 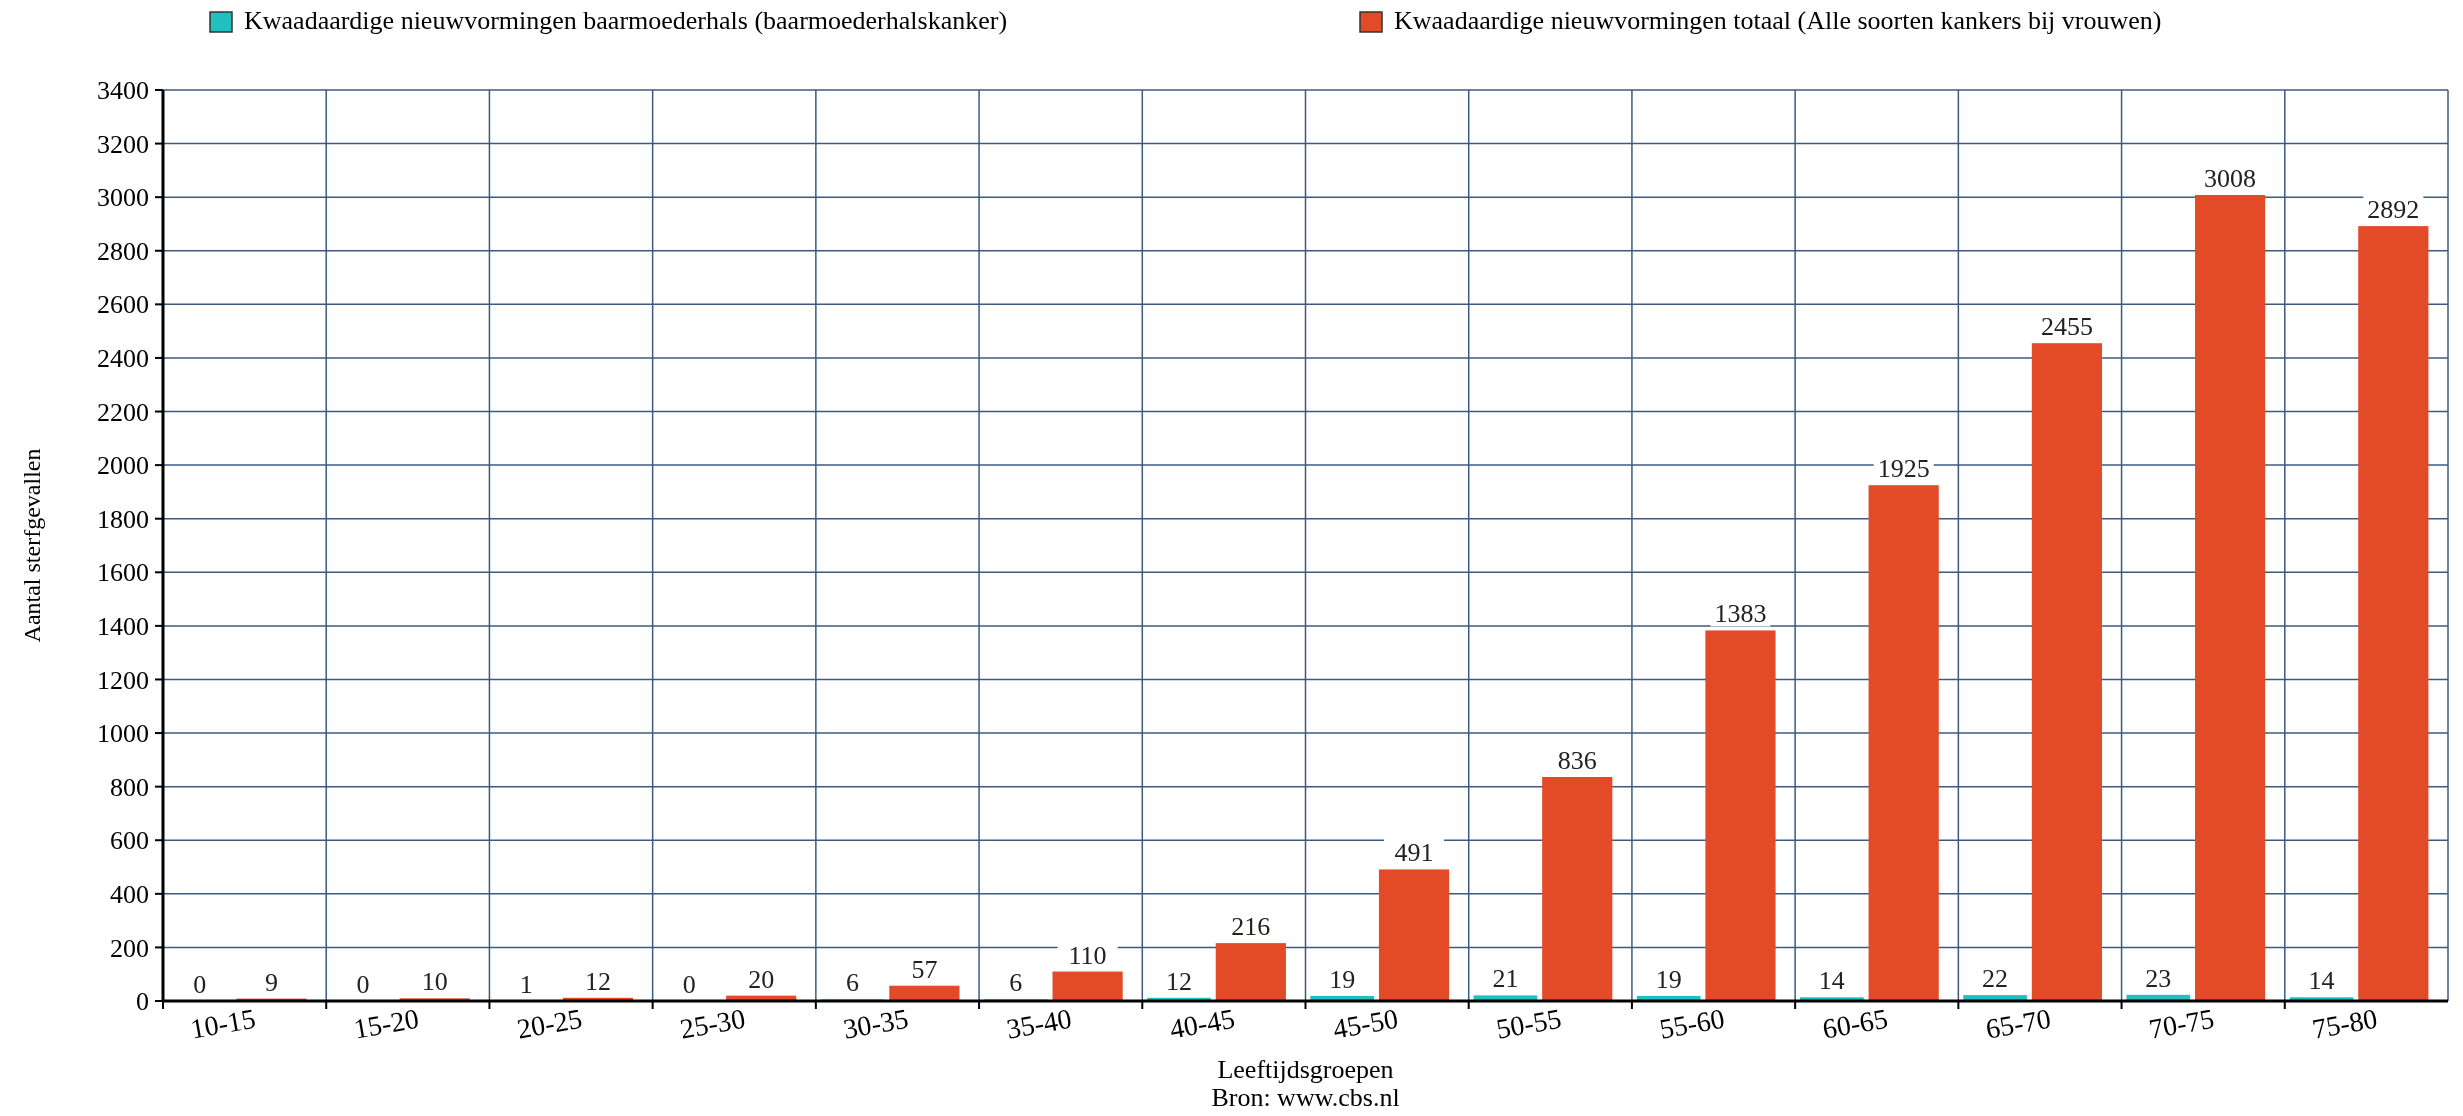 I want to click on legend-label: Kwaadaardige nieuwvormingen baarmoederhals (baarmoederhalskanker), so click(x=626, y=20).